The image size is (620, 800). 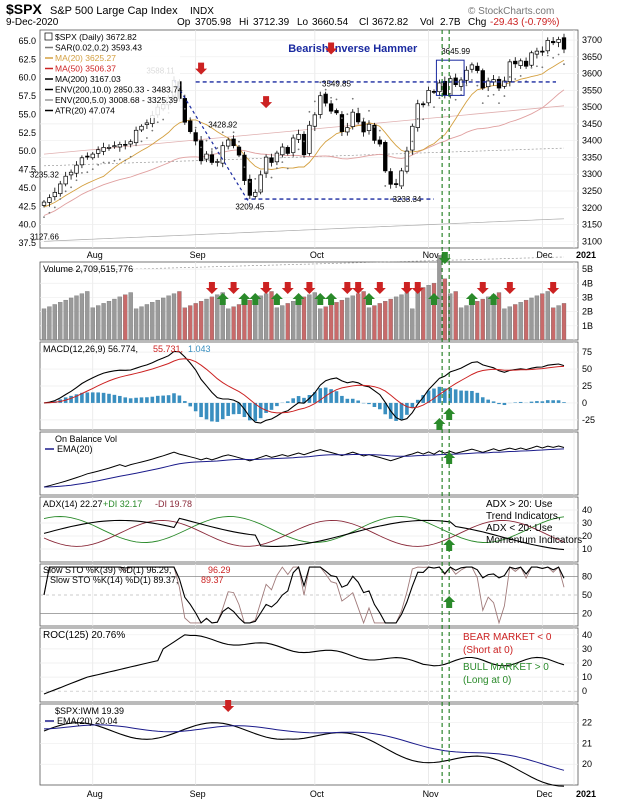 I want to click on y-tick-label: 3700, so click(x=592, y=40).